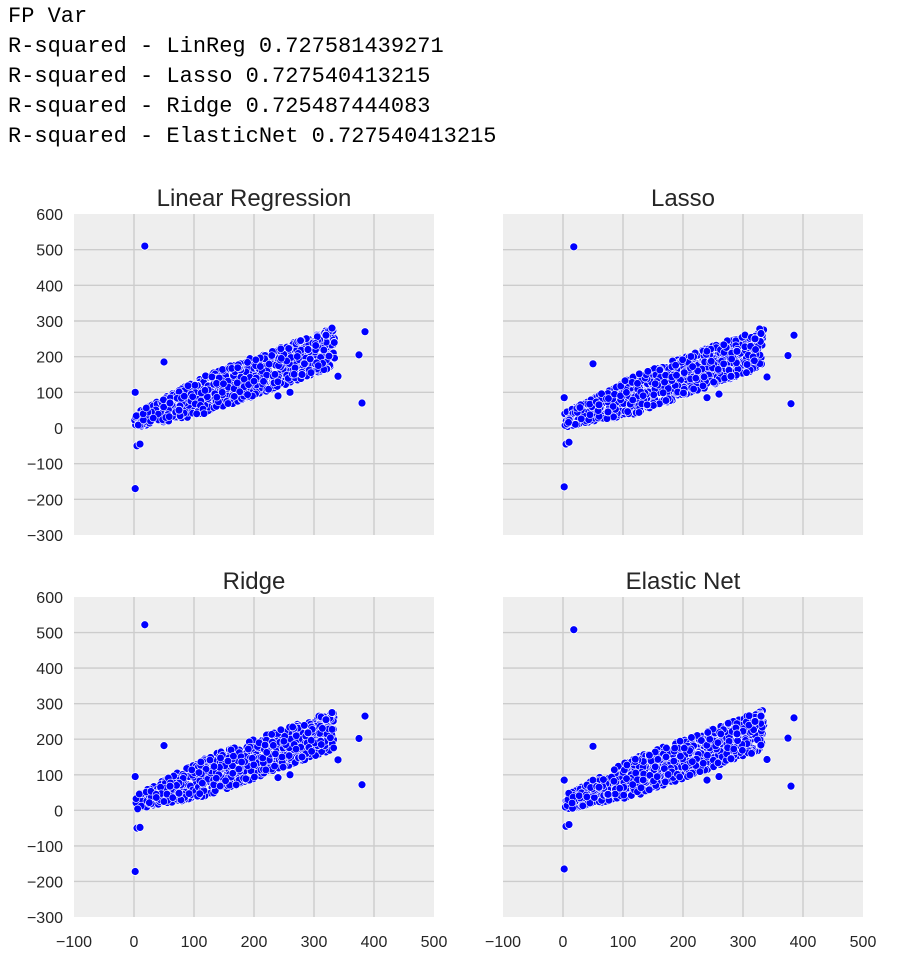 The width and height of the screenshot is (900, 970). I want to click on y-tick-label: 300, so click(49, 322).